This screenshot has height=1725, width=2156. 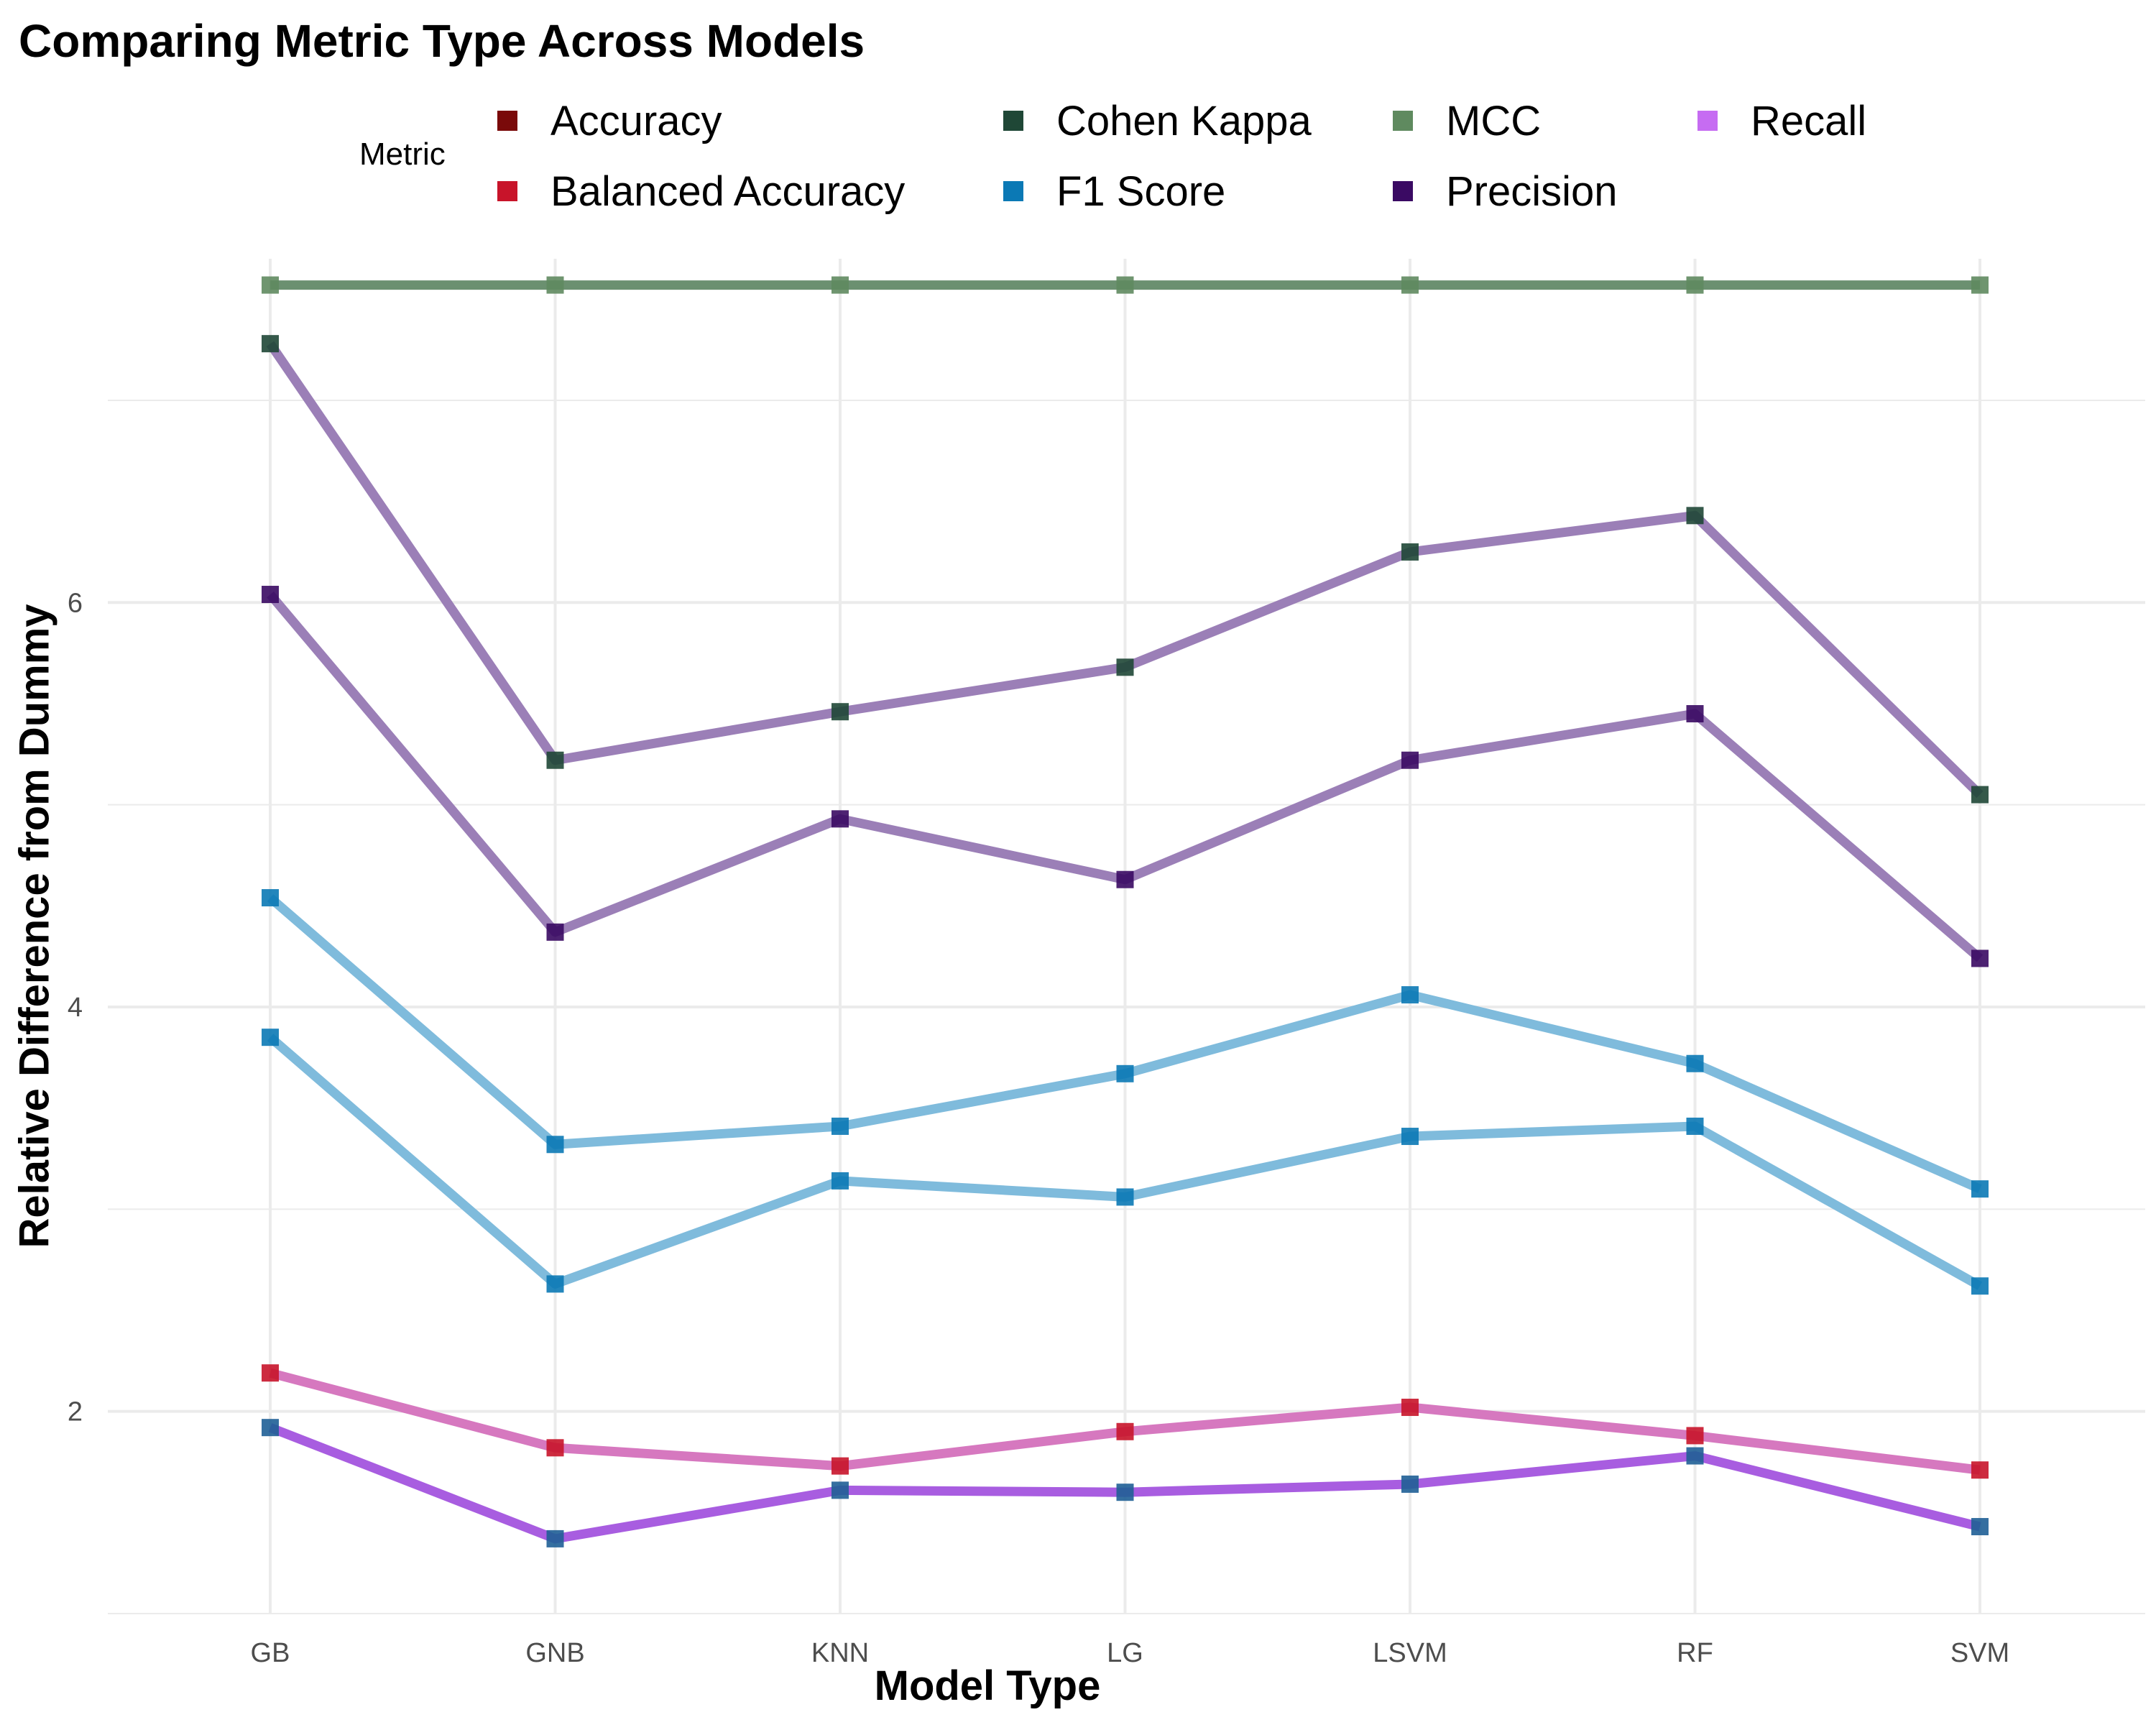 I want to click on x-axis-ticks: GB GNB KNN LG LSVM RF SVM, so click(x=1130, y=1653).